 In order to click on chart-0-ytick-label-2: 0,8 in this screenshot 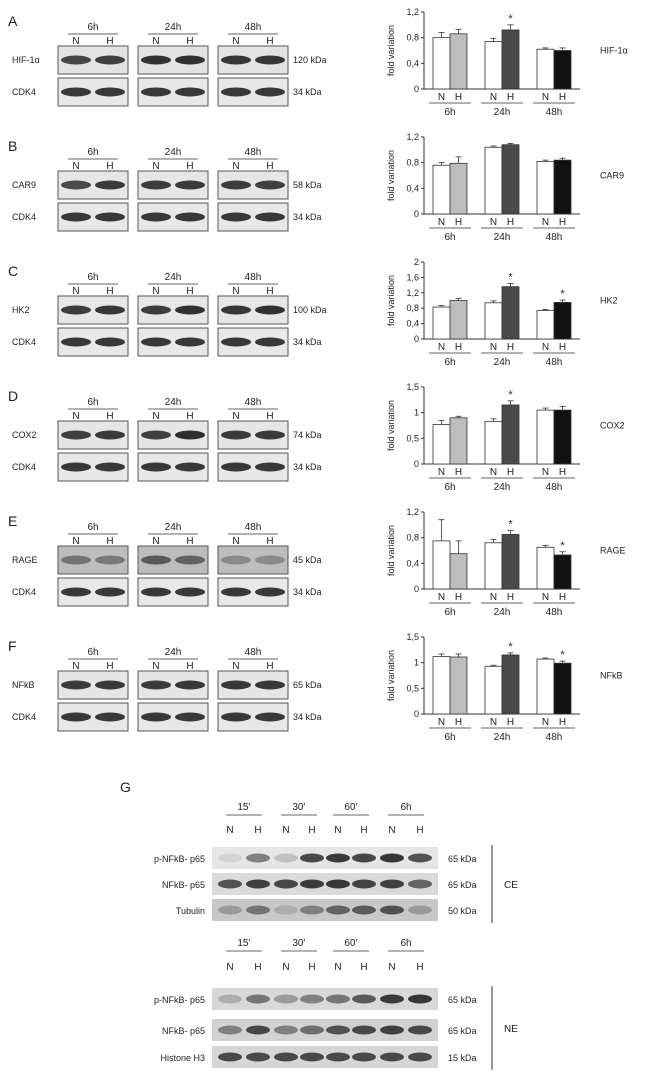, I will do `click(412, 38)`.